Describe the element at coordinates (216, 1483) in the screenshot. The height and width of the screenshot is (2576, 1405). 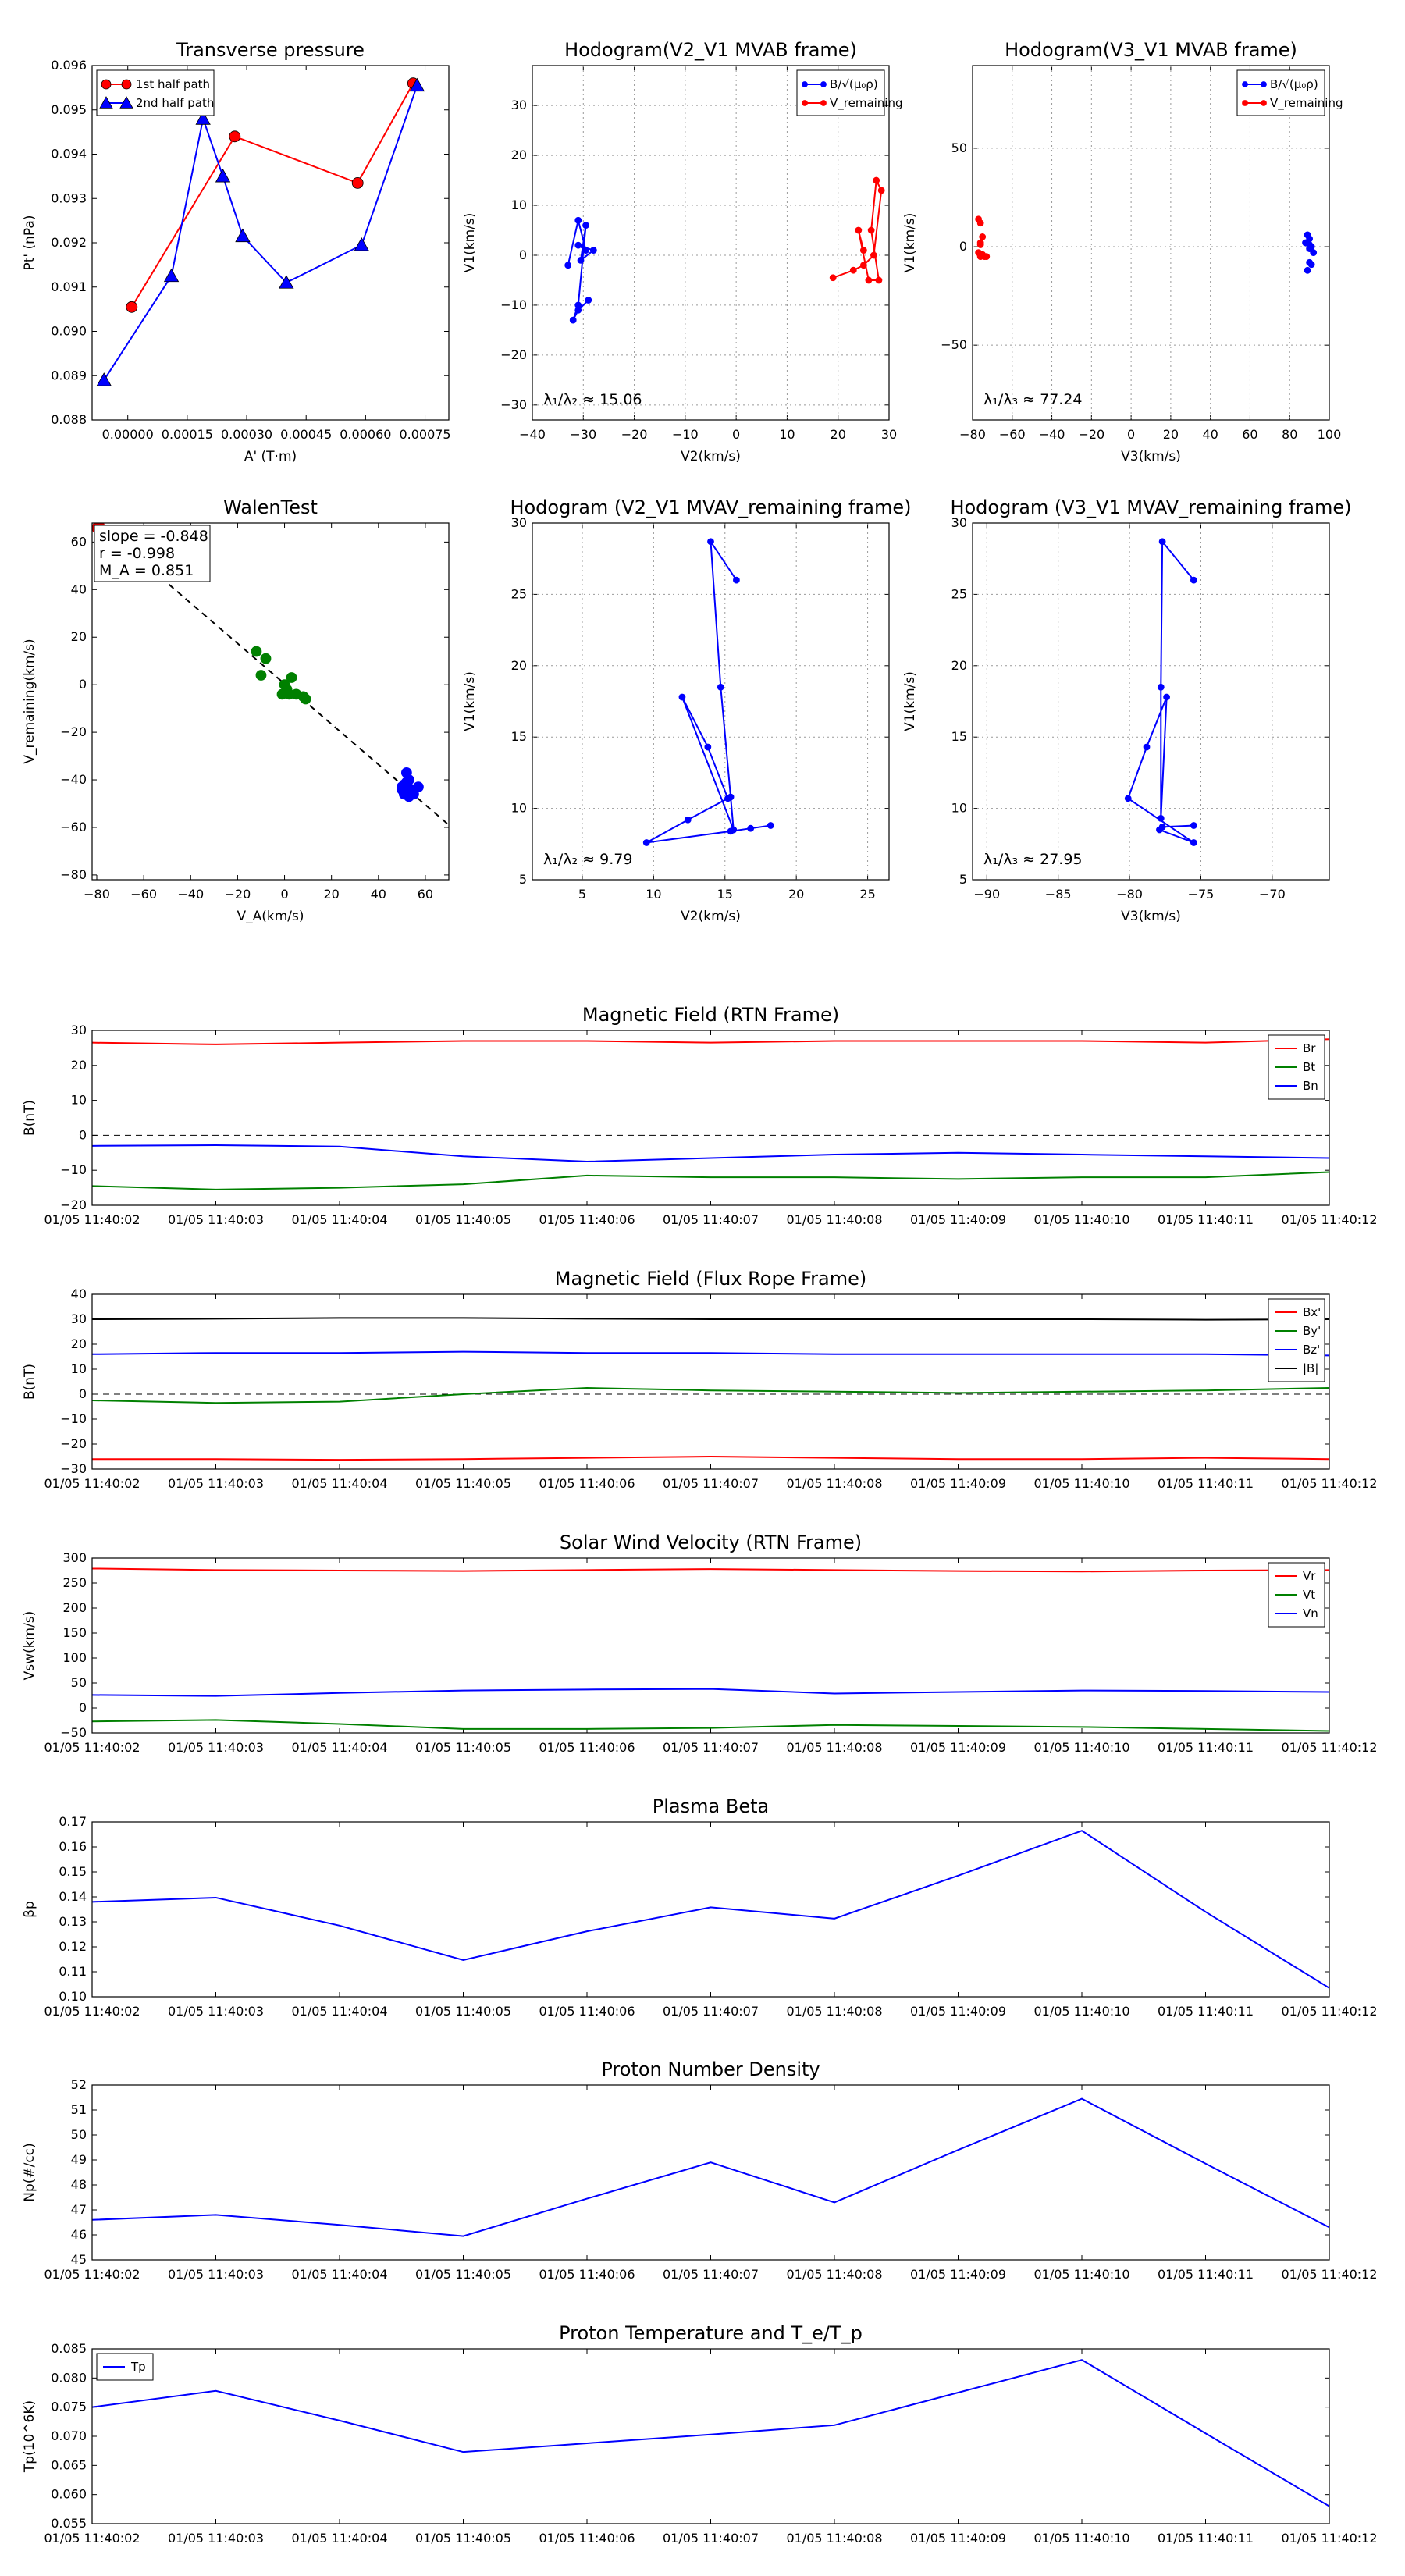
I see `magnetic-field-flux-rope-time-label: 01/05 11:40:03` at that location.